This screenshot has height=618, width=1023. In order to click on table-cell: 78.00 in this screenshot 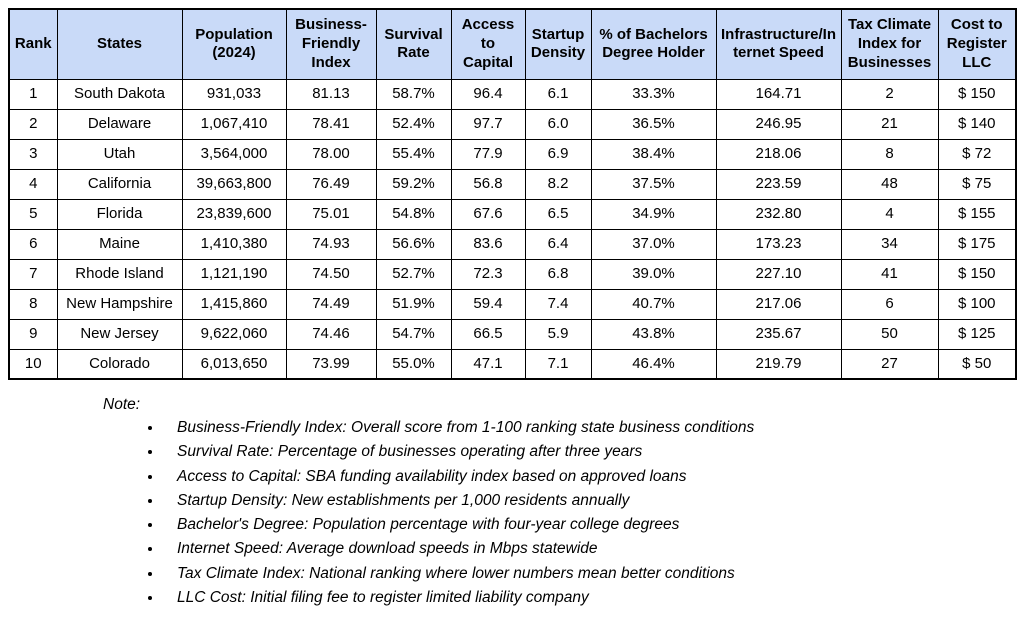, I will do `click(331, 154)`.